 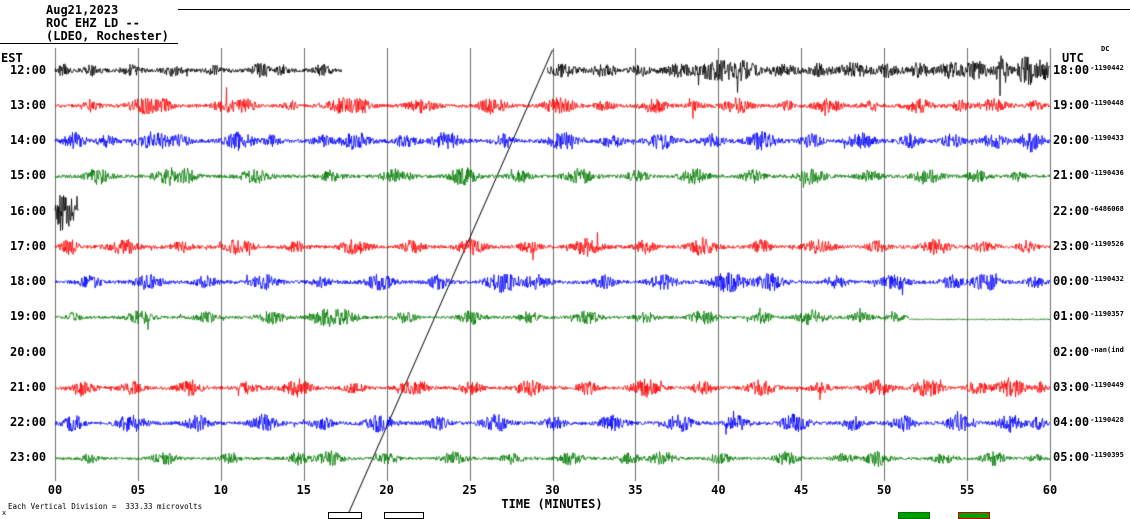 What do you see at coordinates (107, 36) in the screenshot?
I see `header-location: (LDEO, Rochester)` at bounding box center [107, 36].